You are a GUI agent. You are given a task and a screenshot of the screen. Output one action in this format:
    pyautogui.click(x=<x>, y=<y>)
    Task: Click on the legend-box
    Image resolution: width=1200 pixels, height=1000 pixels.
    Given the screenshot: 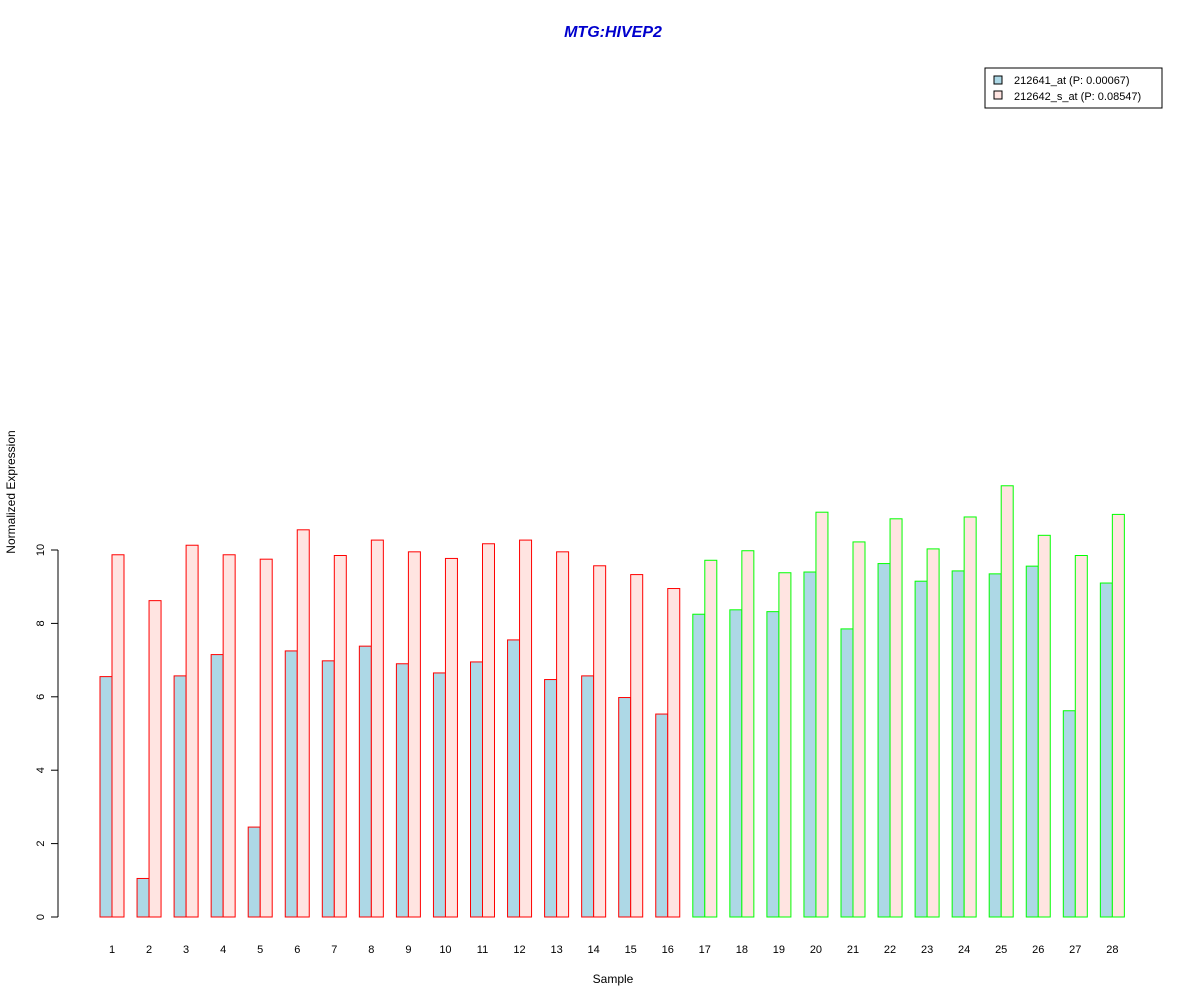 What is the action you would take?
    pyautogui.click(x=1073, y=88)
    